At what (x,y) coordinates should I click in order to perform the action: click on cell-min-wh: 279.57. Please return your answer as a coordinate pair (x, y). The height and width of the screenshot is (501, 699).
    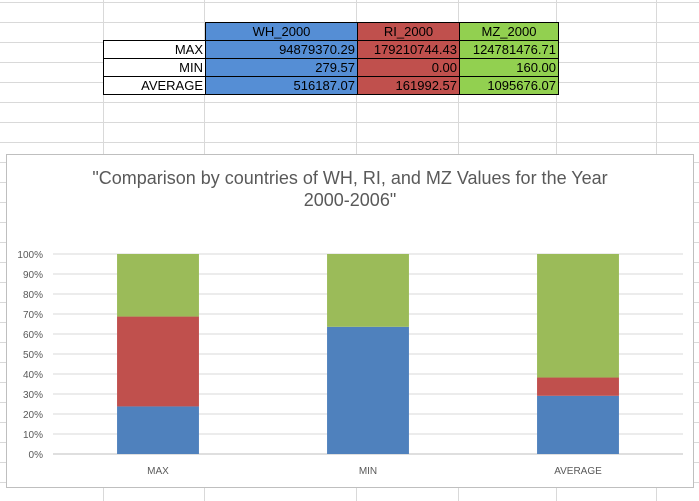
    Looking at the image, I should click on (281, 67).